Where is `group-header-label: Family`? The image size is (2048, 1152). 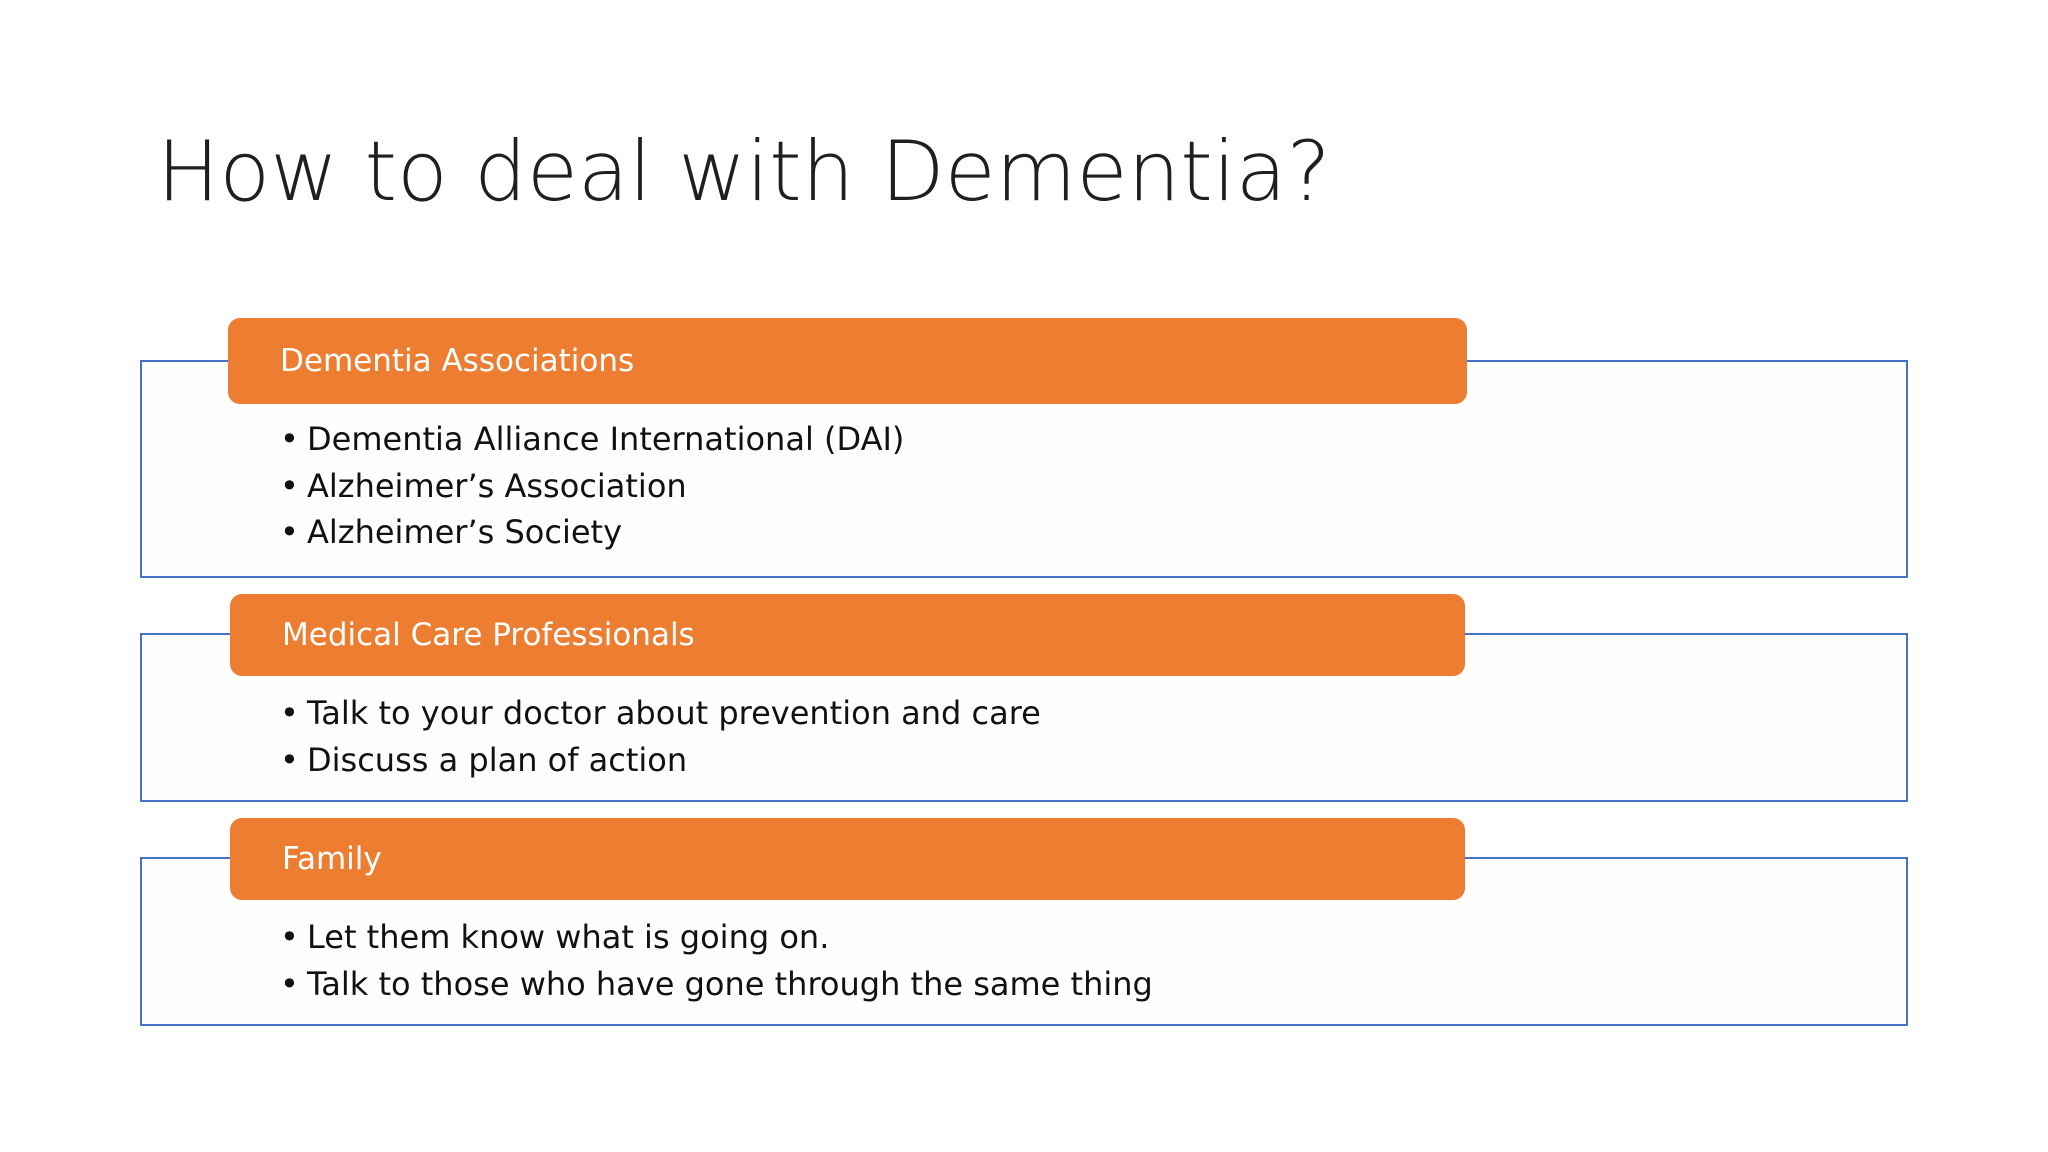
group-header-label: Family is located at coordinates (332, 859).